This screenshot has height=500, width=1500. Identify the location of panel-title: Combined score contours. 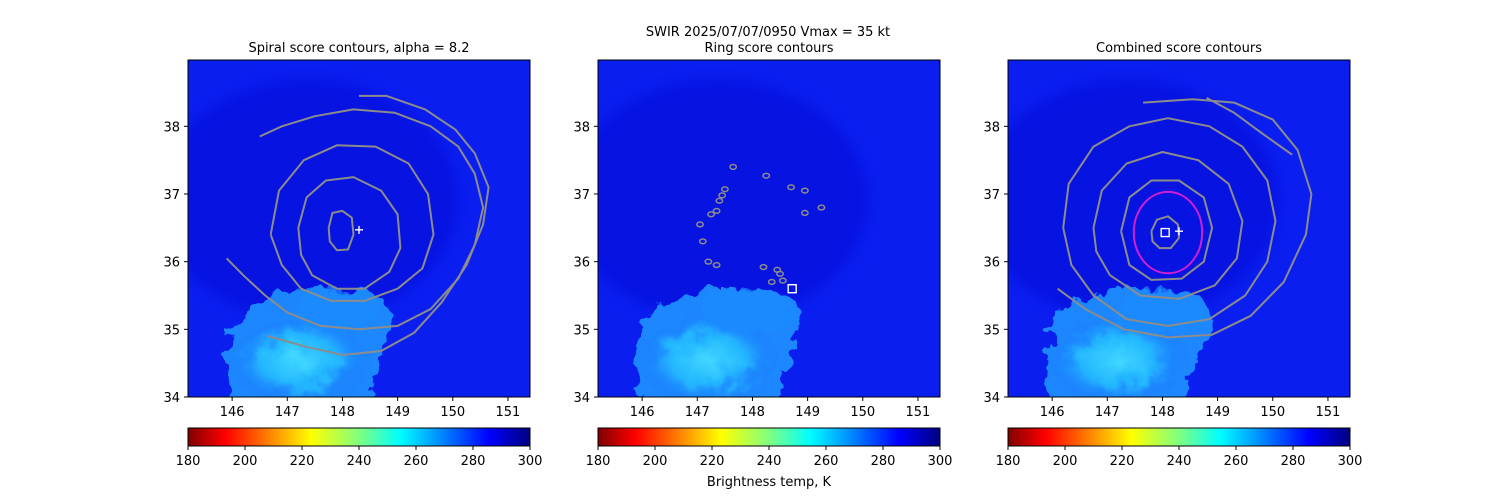
(1179, 48).